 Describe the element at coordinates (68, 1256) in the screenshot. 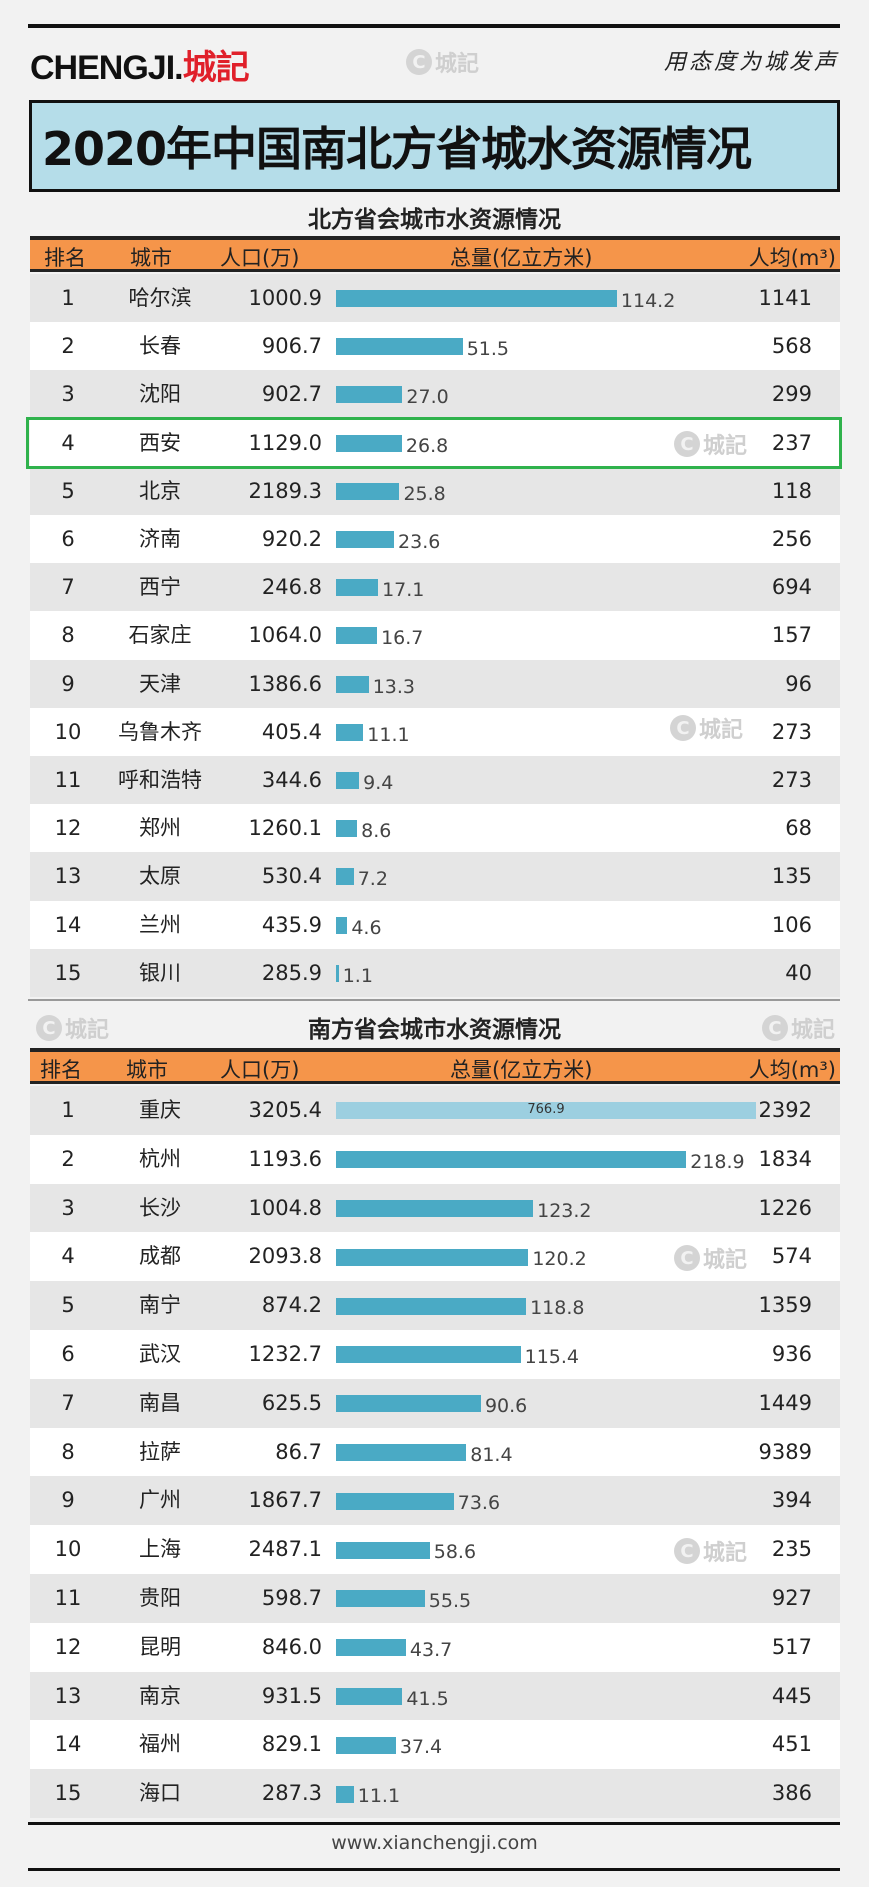

I see `rank: 4` at that location.